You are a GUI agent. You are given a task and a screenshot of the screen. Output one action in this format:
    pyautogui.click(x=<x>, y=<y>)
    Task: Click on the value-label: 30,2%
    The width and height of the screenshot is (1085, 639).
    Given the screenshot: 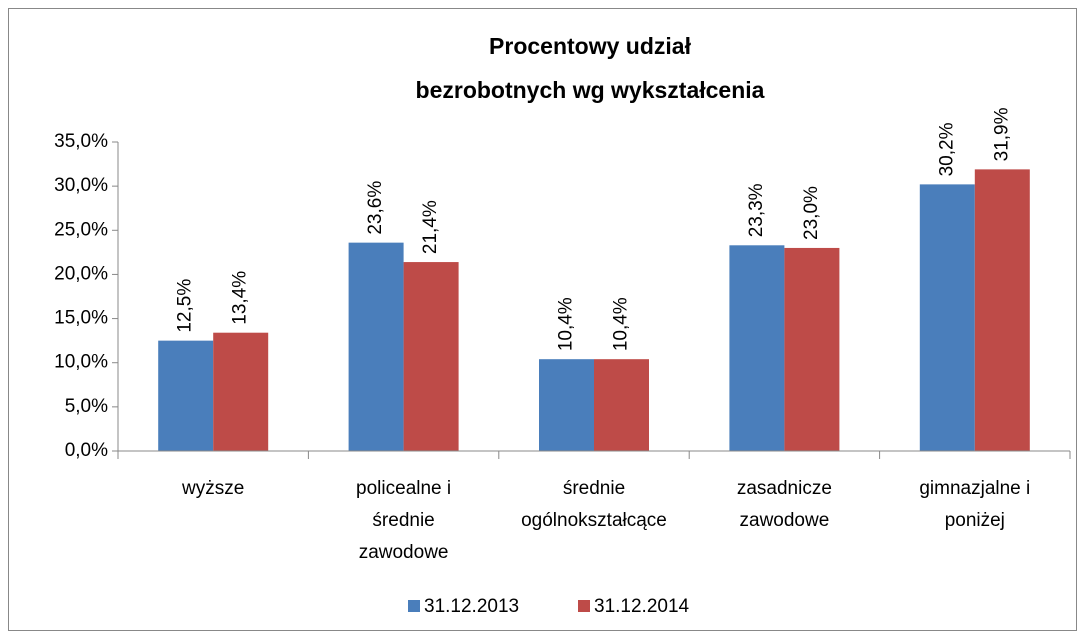 What is the action you would take?
    pyautogui.click(x=946, y=149)
    